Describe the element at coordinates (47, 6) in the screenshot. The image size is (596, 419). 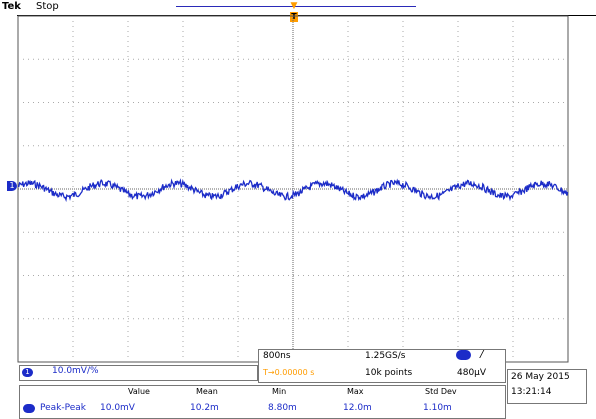
I see `acquisition-state: Stop` at that location.